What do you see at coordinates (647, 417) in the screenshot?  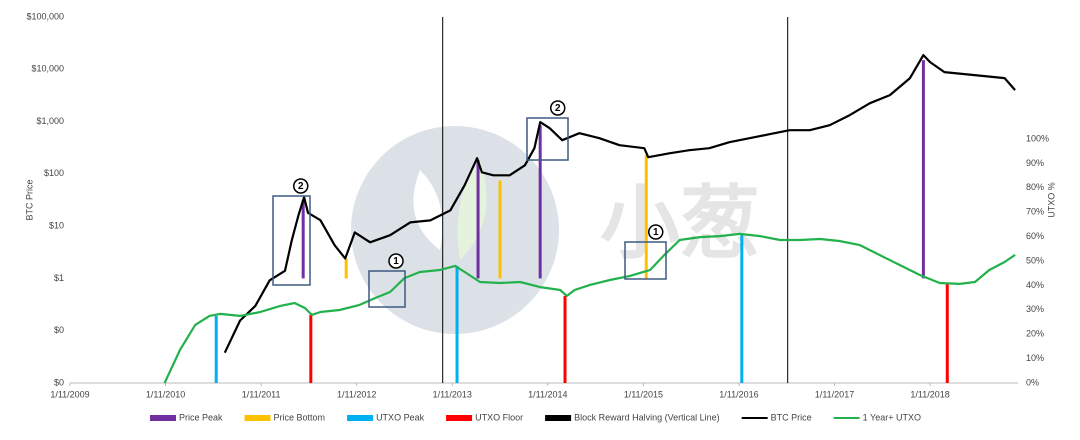 I see `legend-label: Block Reward Halving (Vertical Line)` at bounding box center [647, 417].